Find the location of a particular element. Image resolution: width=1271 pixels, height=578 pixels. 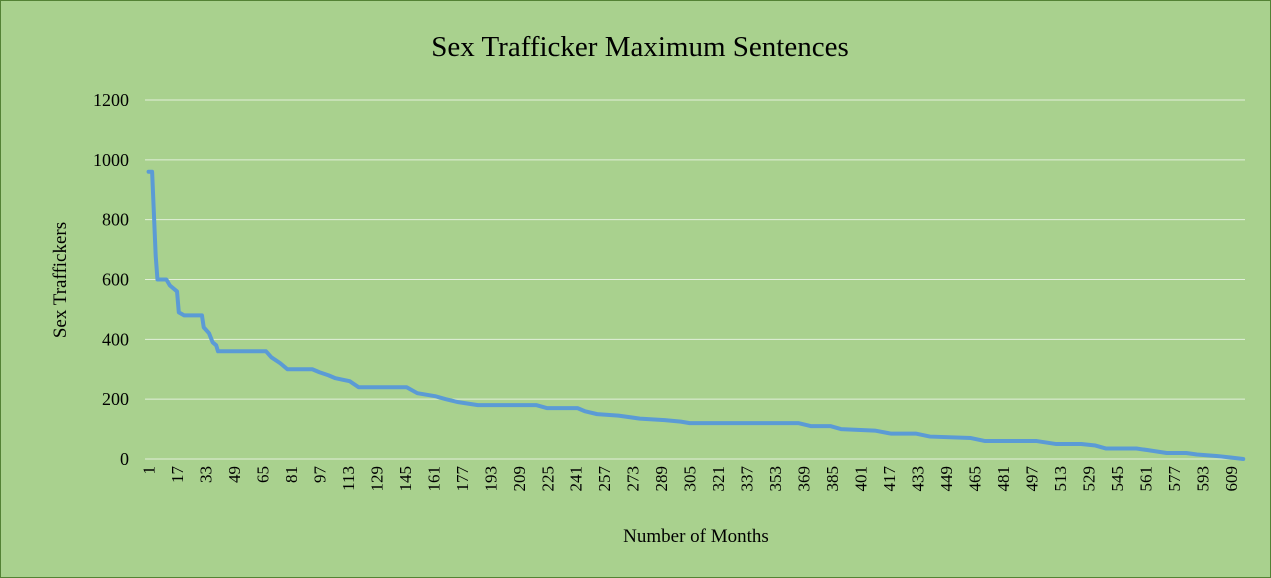

x-tick-label: 337 is located at coordinates (747, 479).